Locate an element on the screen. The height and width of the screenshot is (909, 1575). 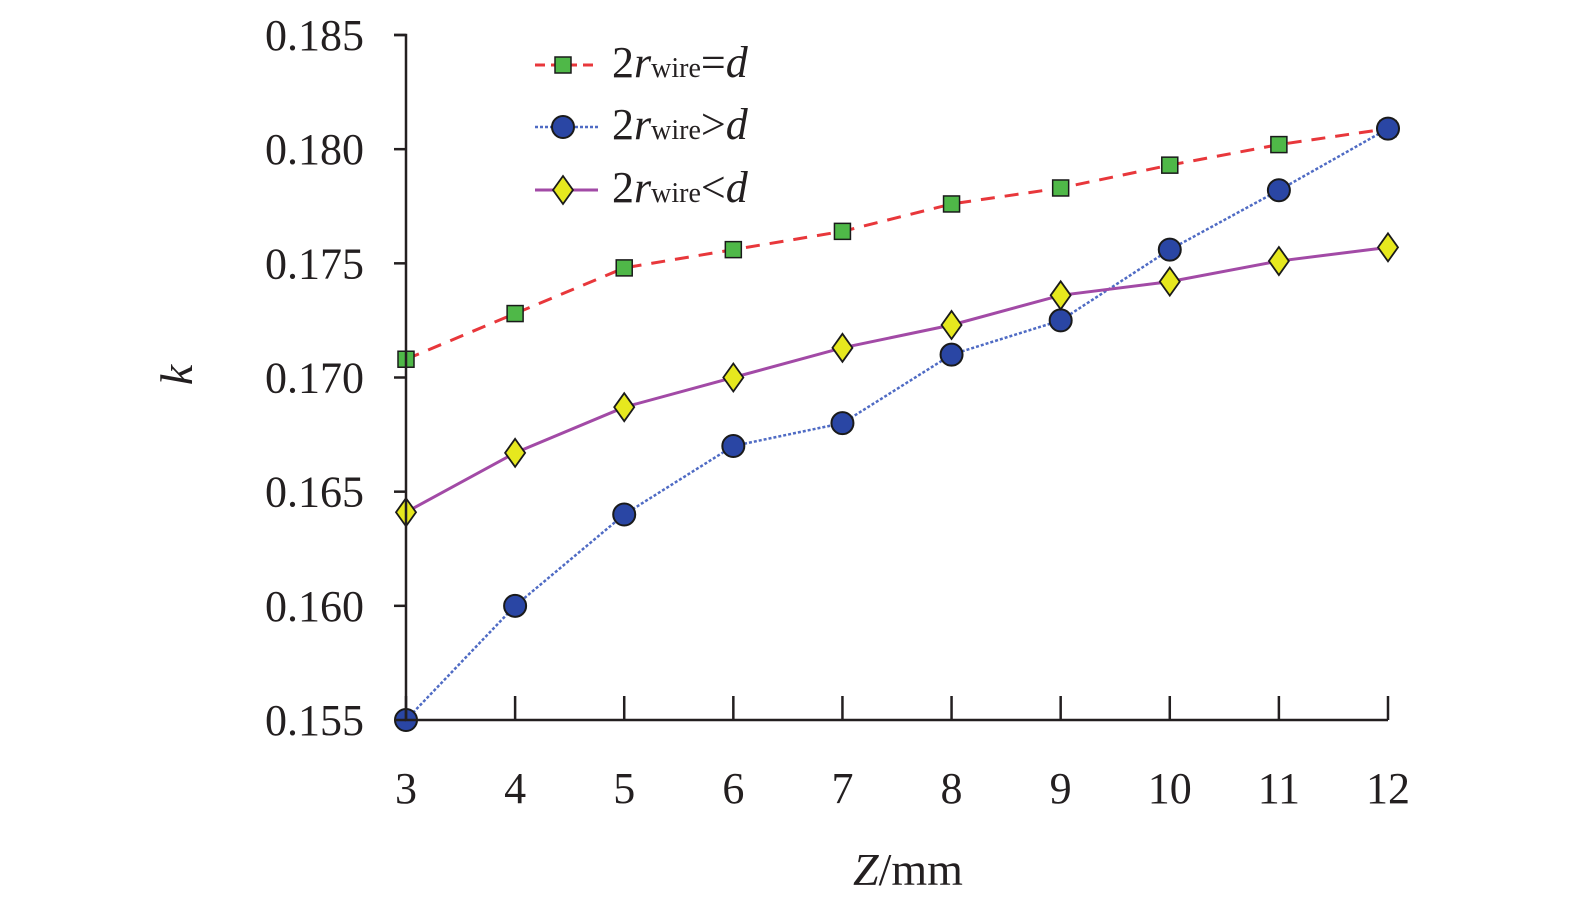
legend-label: 2rwire=d is located at coordinates (680, 62).